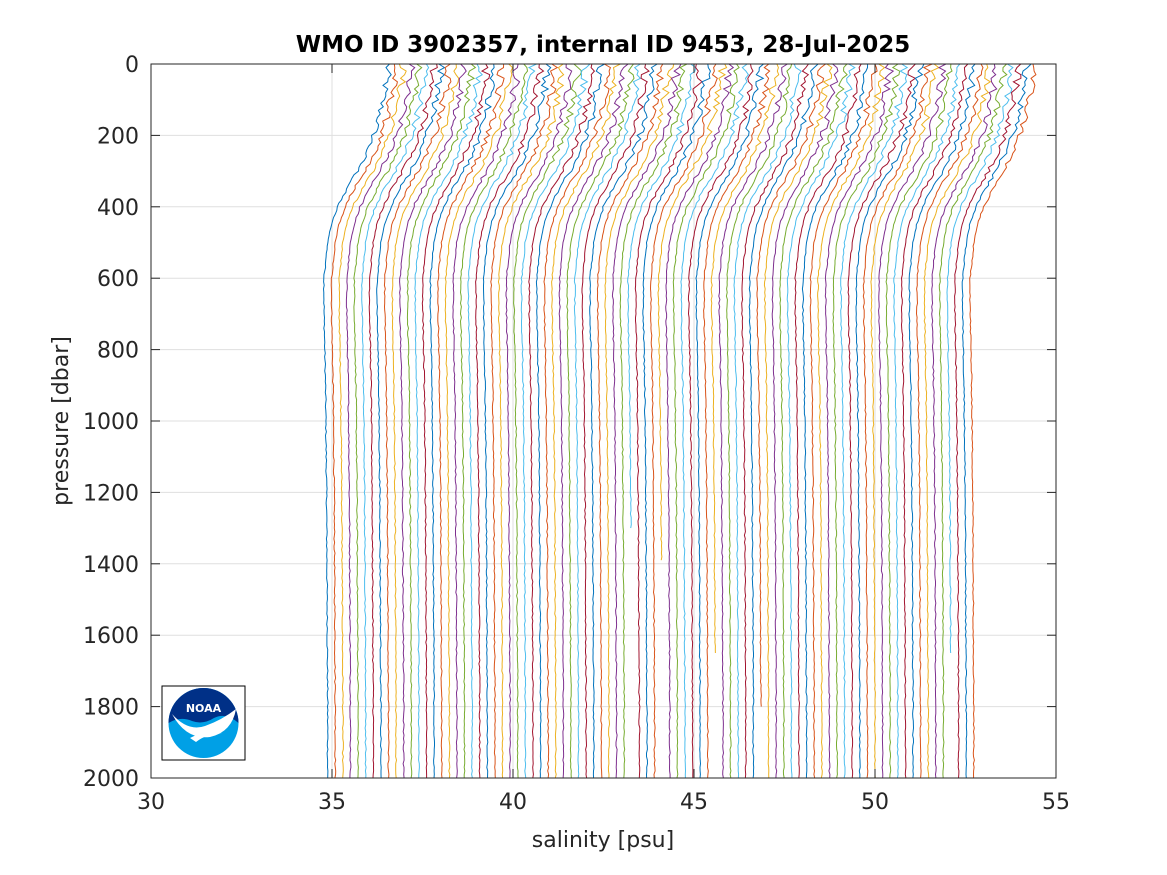 This screenshot has height=875, width=1167. What do you see at coordinates (118, 136) in the screenshot?
I see `y-tick-label: 200` at bounding box center [118, 136].